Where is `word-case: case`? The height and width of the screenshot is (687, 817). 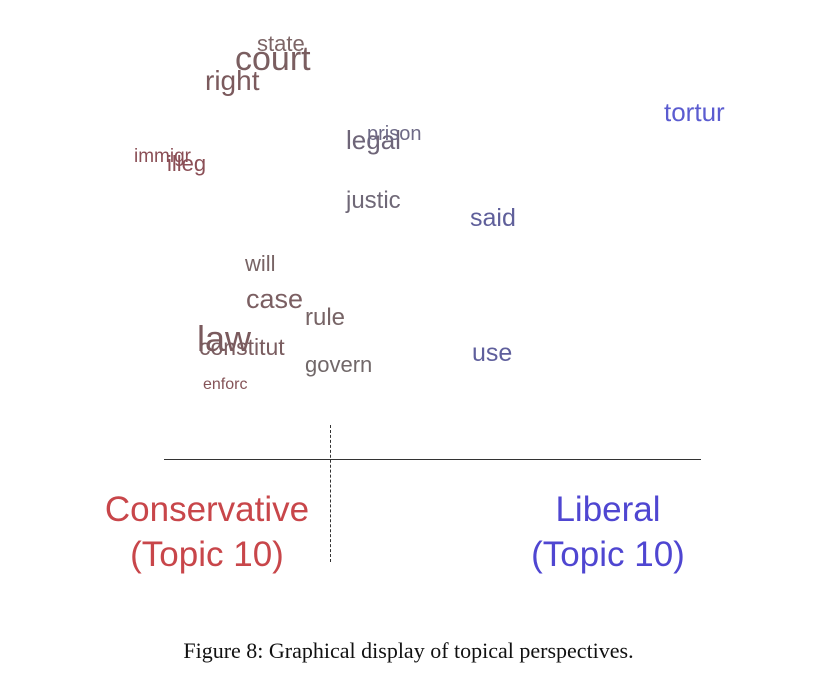
word-case: case is located at coordinates (275, 299).